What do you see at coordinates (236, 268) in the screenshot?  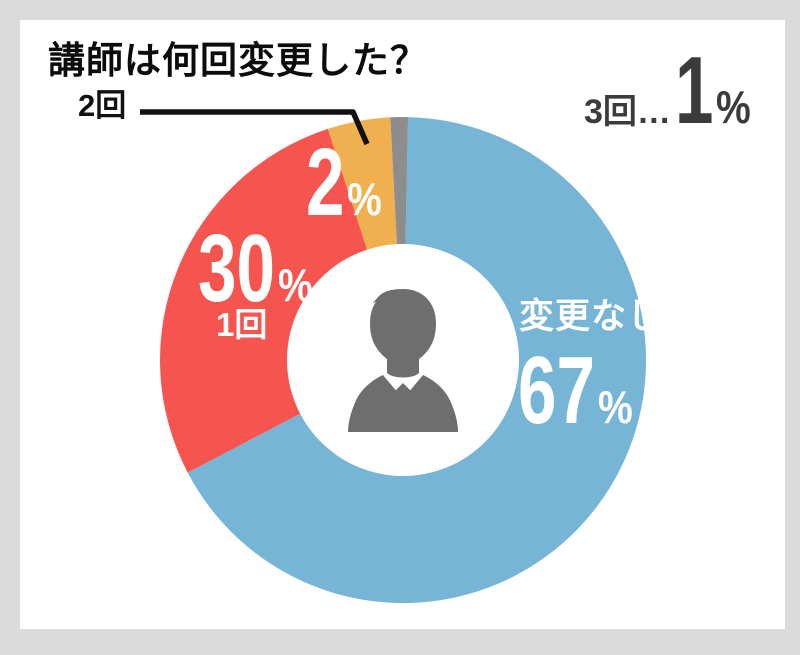 I see `slice-30-value: 30` at bounding box center [236, 268].